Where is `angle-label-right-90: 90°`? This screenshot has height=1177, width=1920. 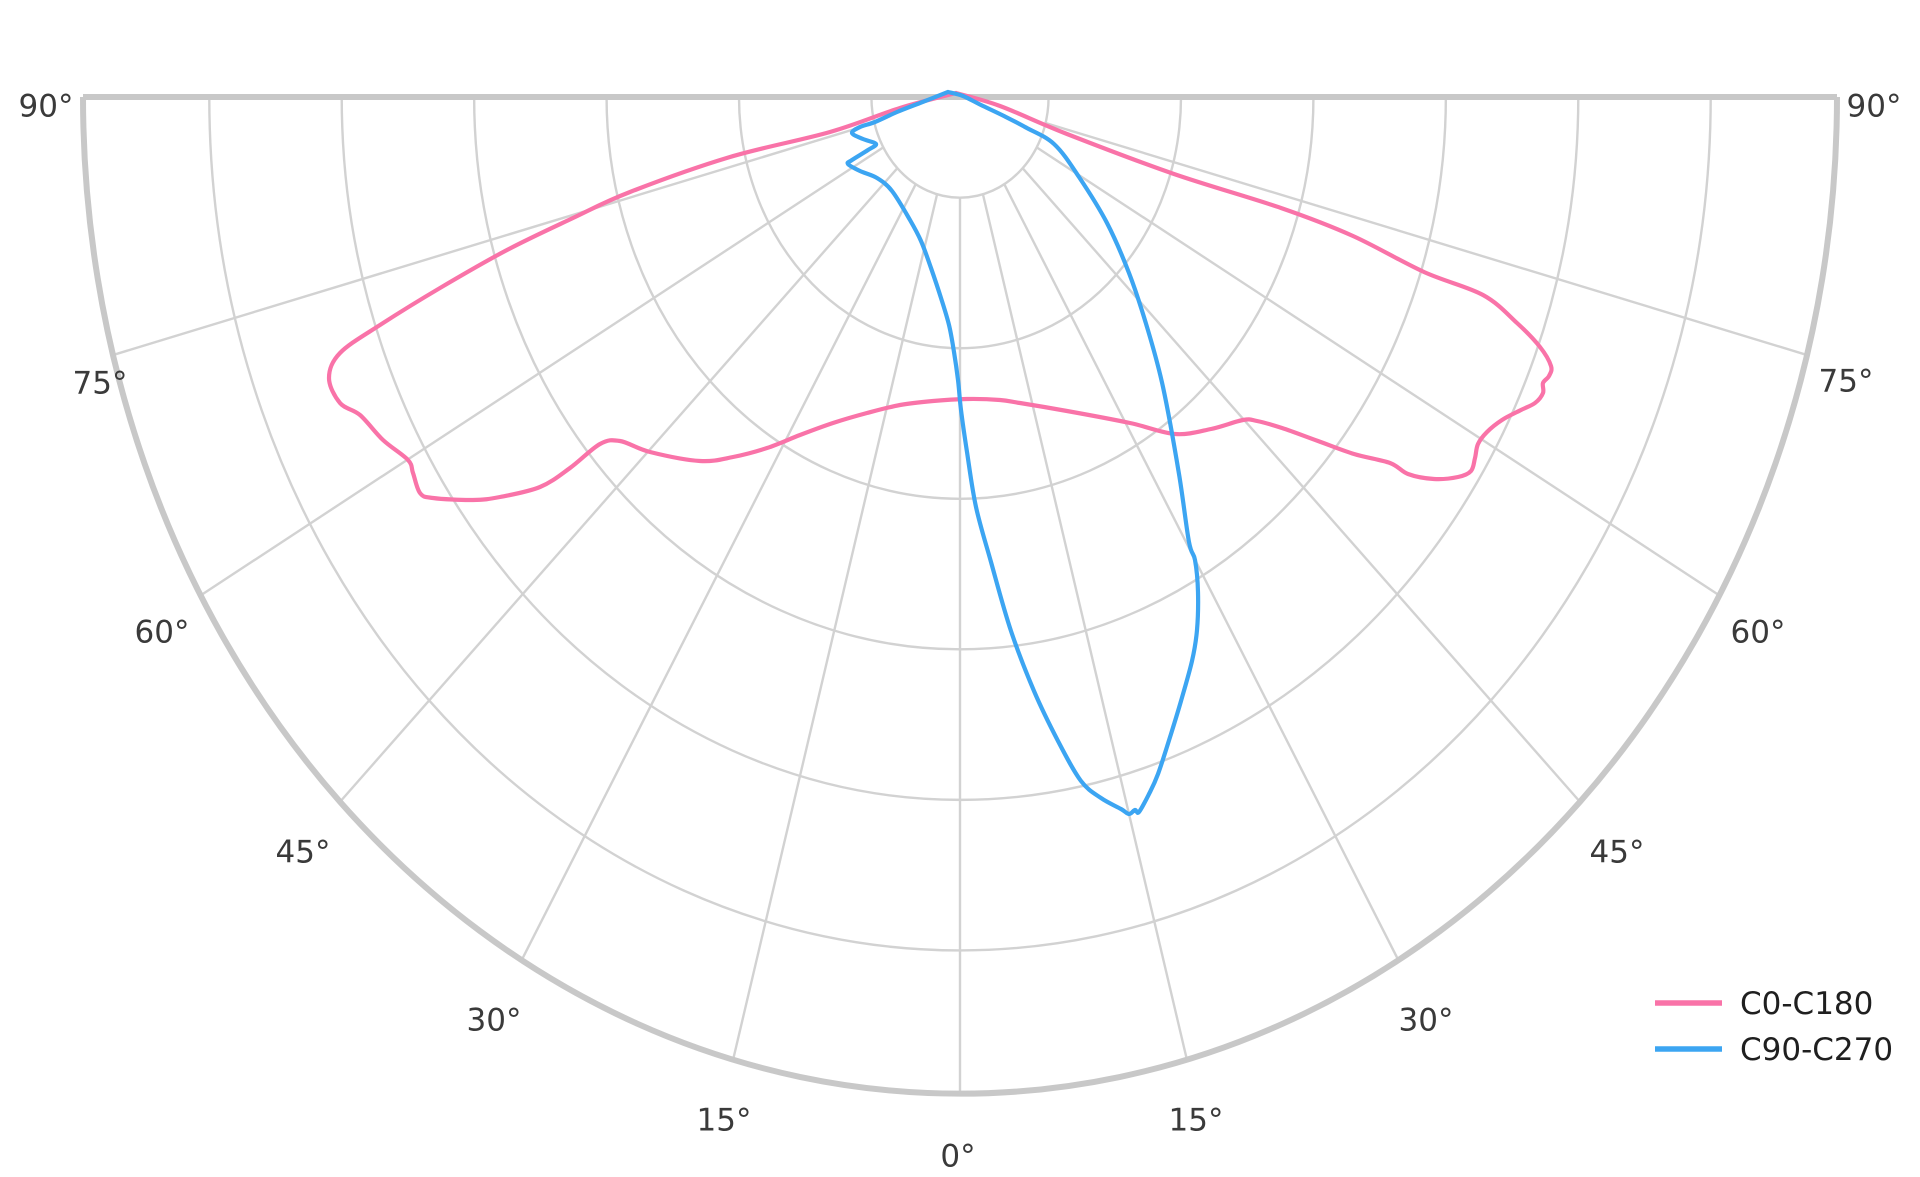
angle-label-right-90: 90° is located at coordinates (1874, 107).